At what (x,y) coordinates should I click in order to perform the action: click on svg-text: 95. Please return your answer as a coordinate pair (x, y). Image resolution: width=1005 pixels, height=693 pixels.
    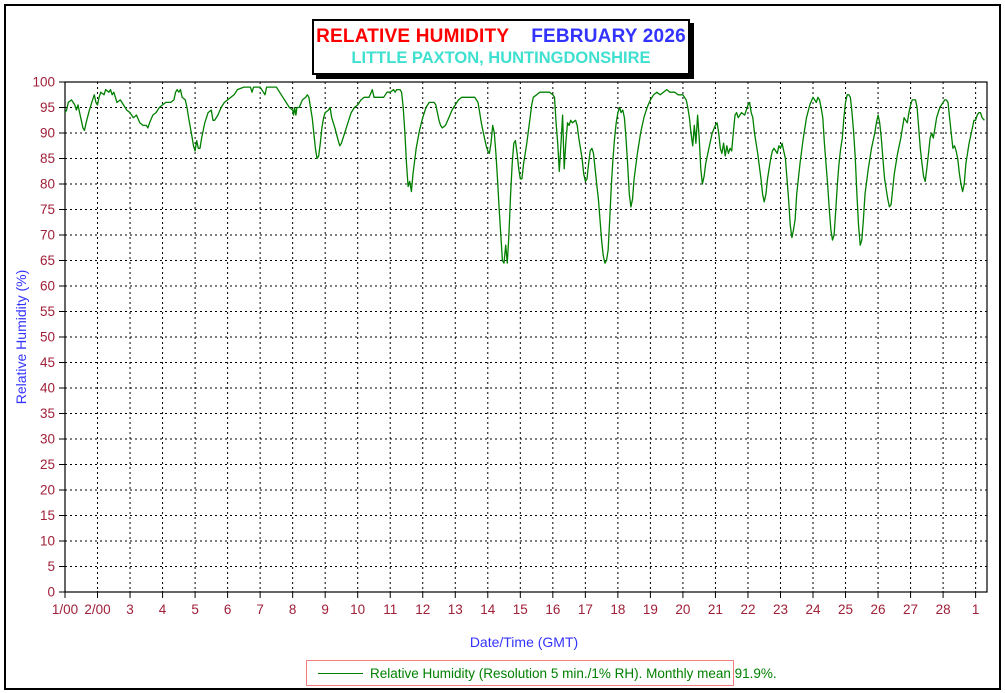
    Looking at the image, I should click on (47, 107).